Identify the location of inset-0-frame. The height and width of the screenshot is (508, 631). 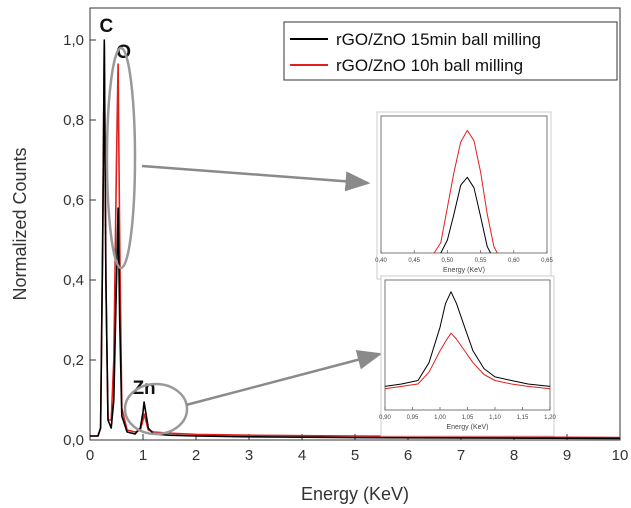
(464, 184).